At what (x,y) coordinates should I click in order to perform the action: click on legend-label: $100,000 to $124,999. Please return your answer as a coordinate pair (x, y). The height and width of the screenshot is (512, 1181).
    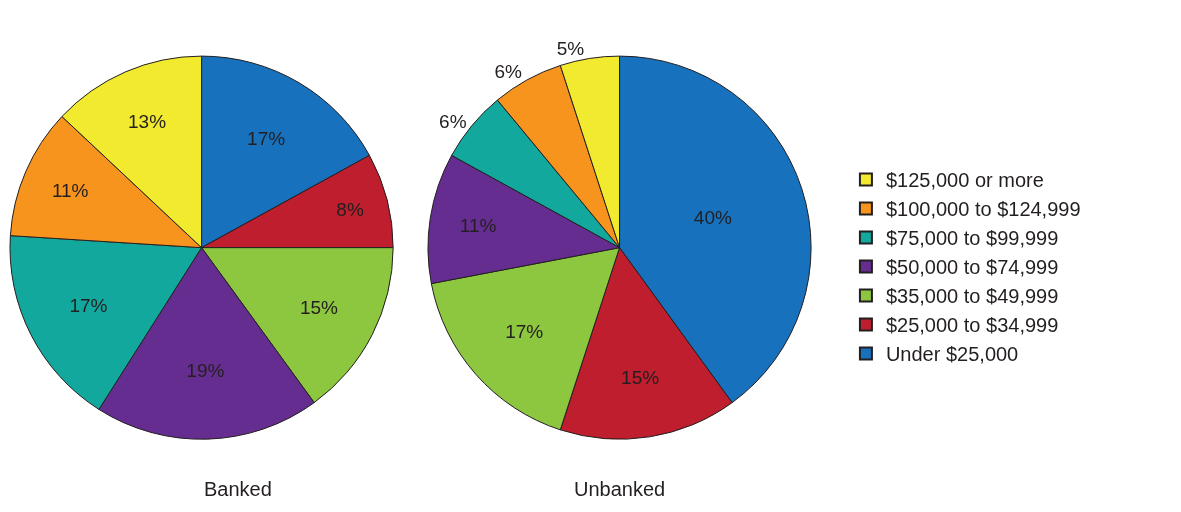
    Looking at the image, I should click on (983, 209).